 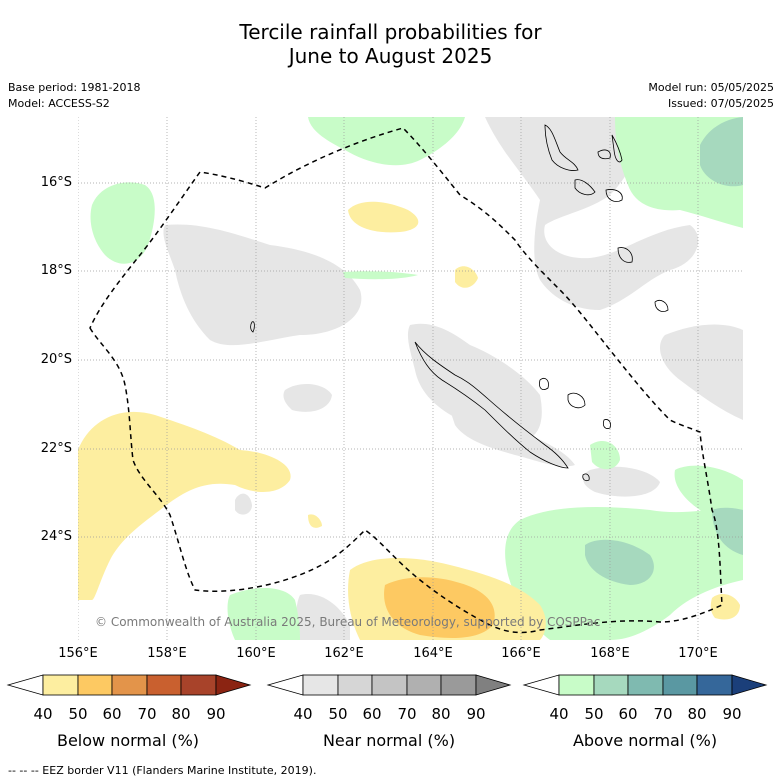 What do you see at coordinates (732, 714) in the screenshot?
I see `above-tick-90: 90` at bounding box center [732, 714].